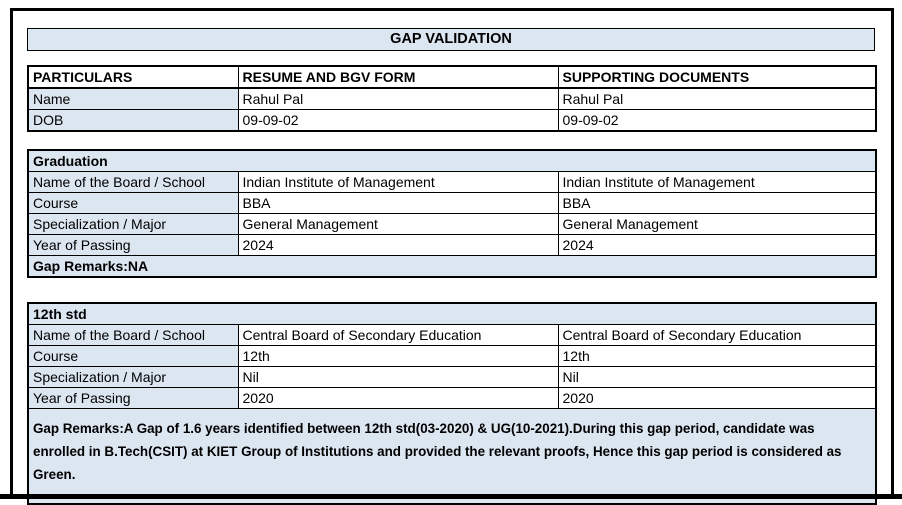 The width and height of the screenshot is (902, 505). I want to click on cell-supporting-value: Nil, so click(717, 377).